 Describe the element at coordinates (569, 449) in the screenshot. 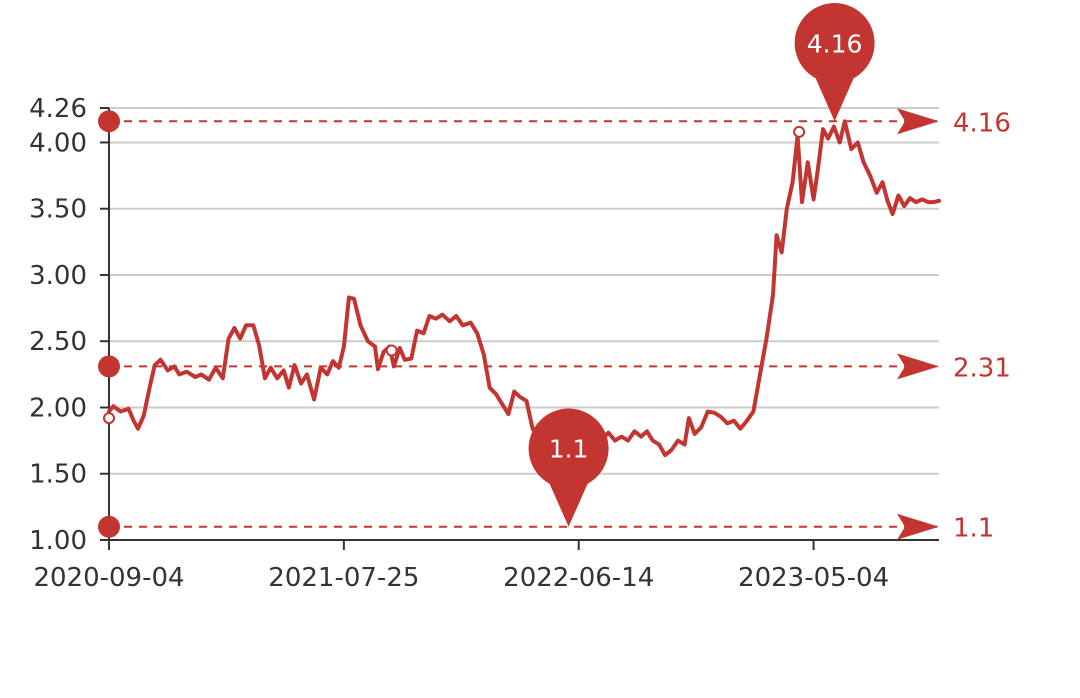

I see `mark-point-label: 1.1` at that location.